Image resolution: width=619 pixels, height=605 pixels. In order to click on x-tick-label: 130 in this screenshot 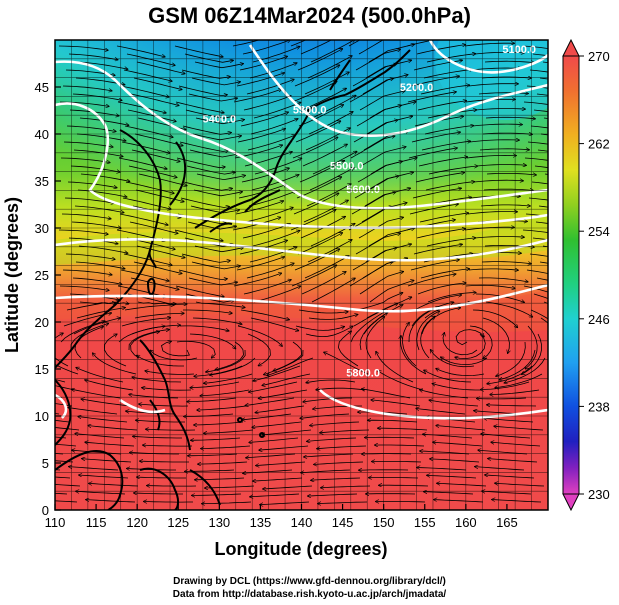, I will do `click(219, 522)`.